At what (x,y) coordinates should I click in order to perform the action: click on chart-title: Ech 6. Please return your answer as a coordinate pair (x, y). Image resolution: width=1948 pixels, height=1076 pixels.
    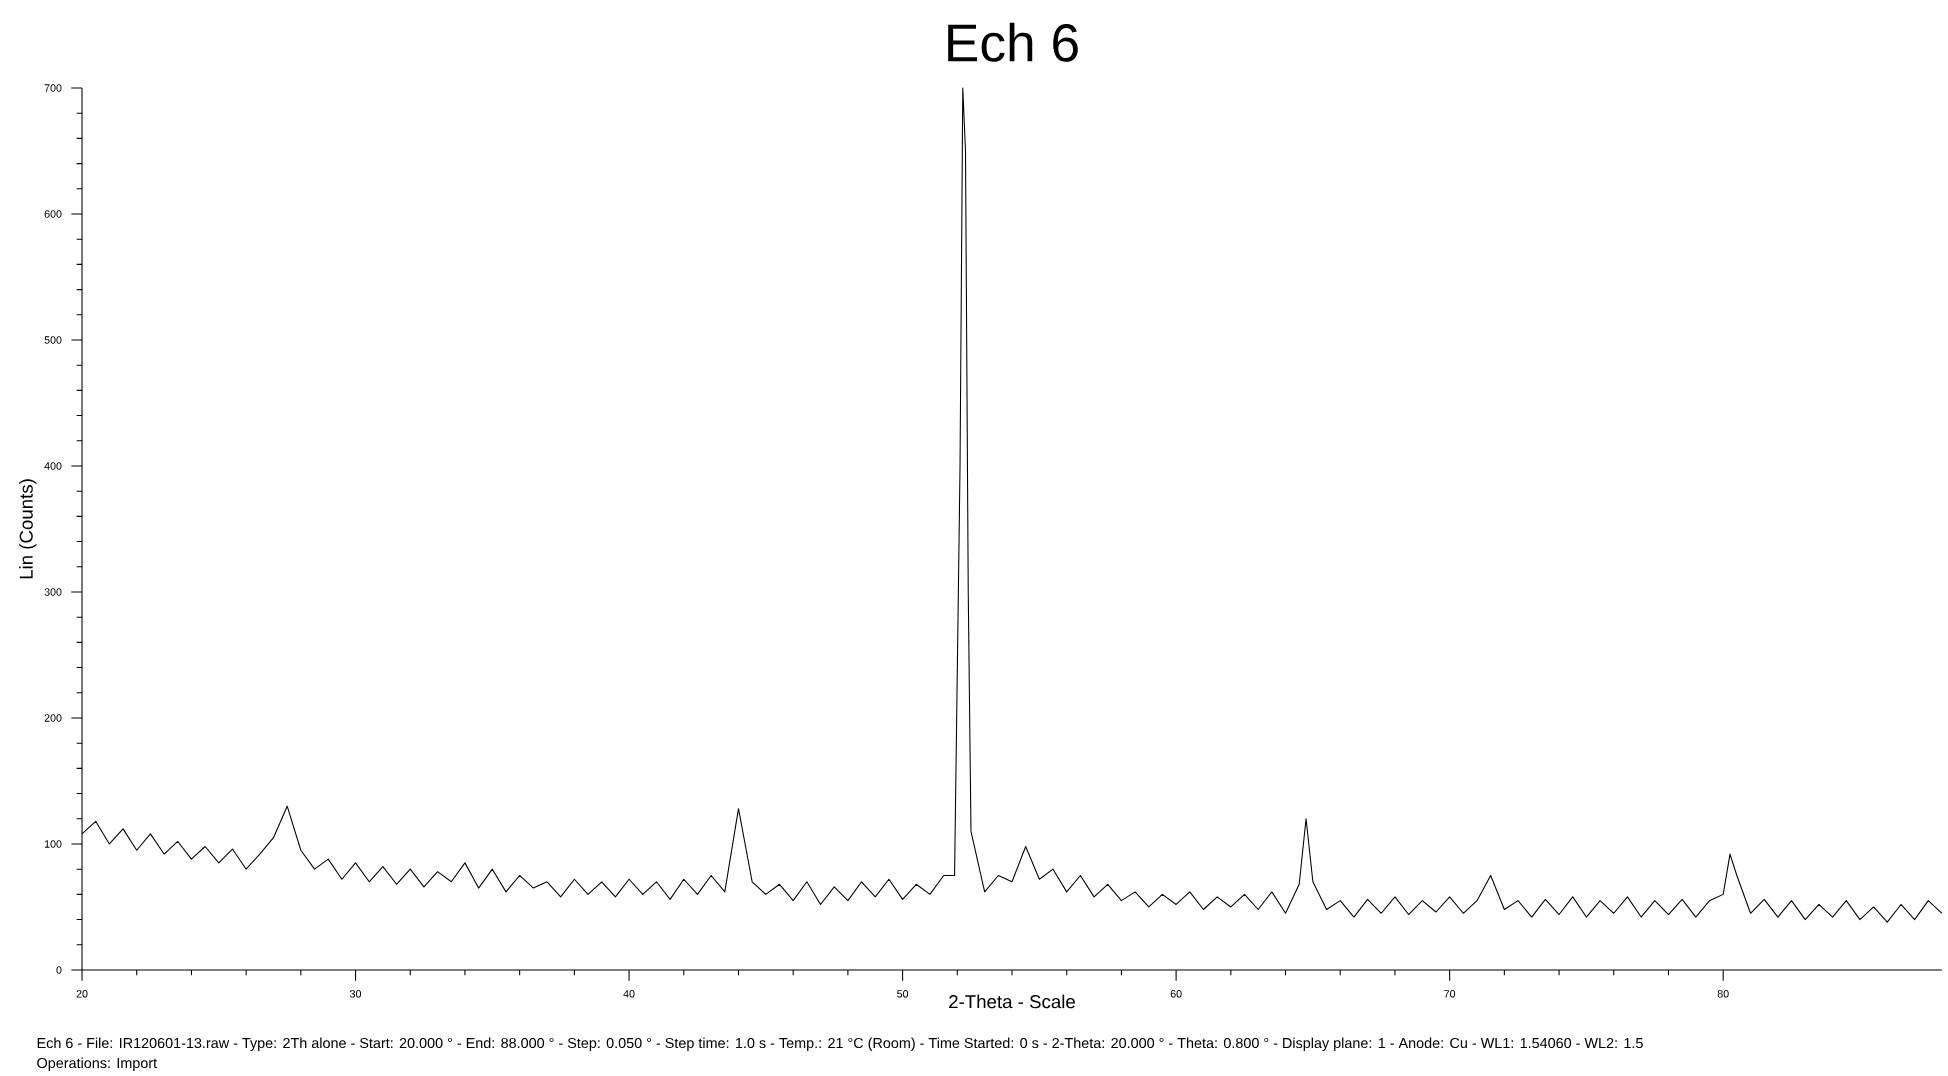
    Looking at the image, I should click on (1013, 42).